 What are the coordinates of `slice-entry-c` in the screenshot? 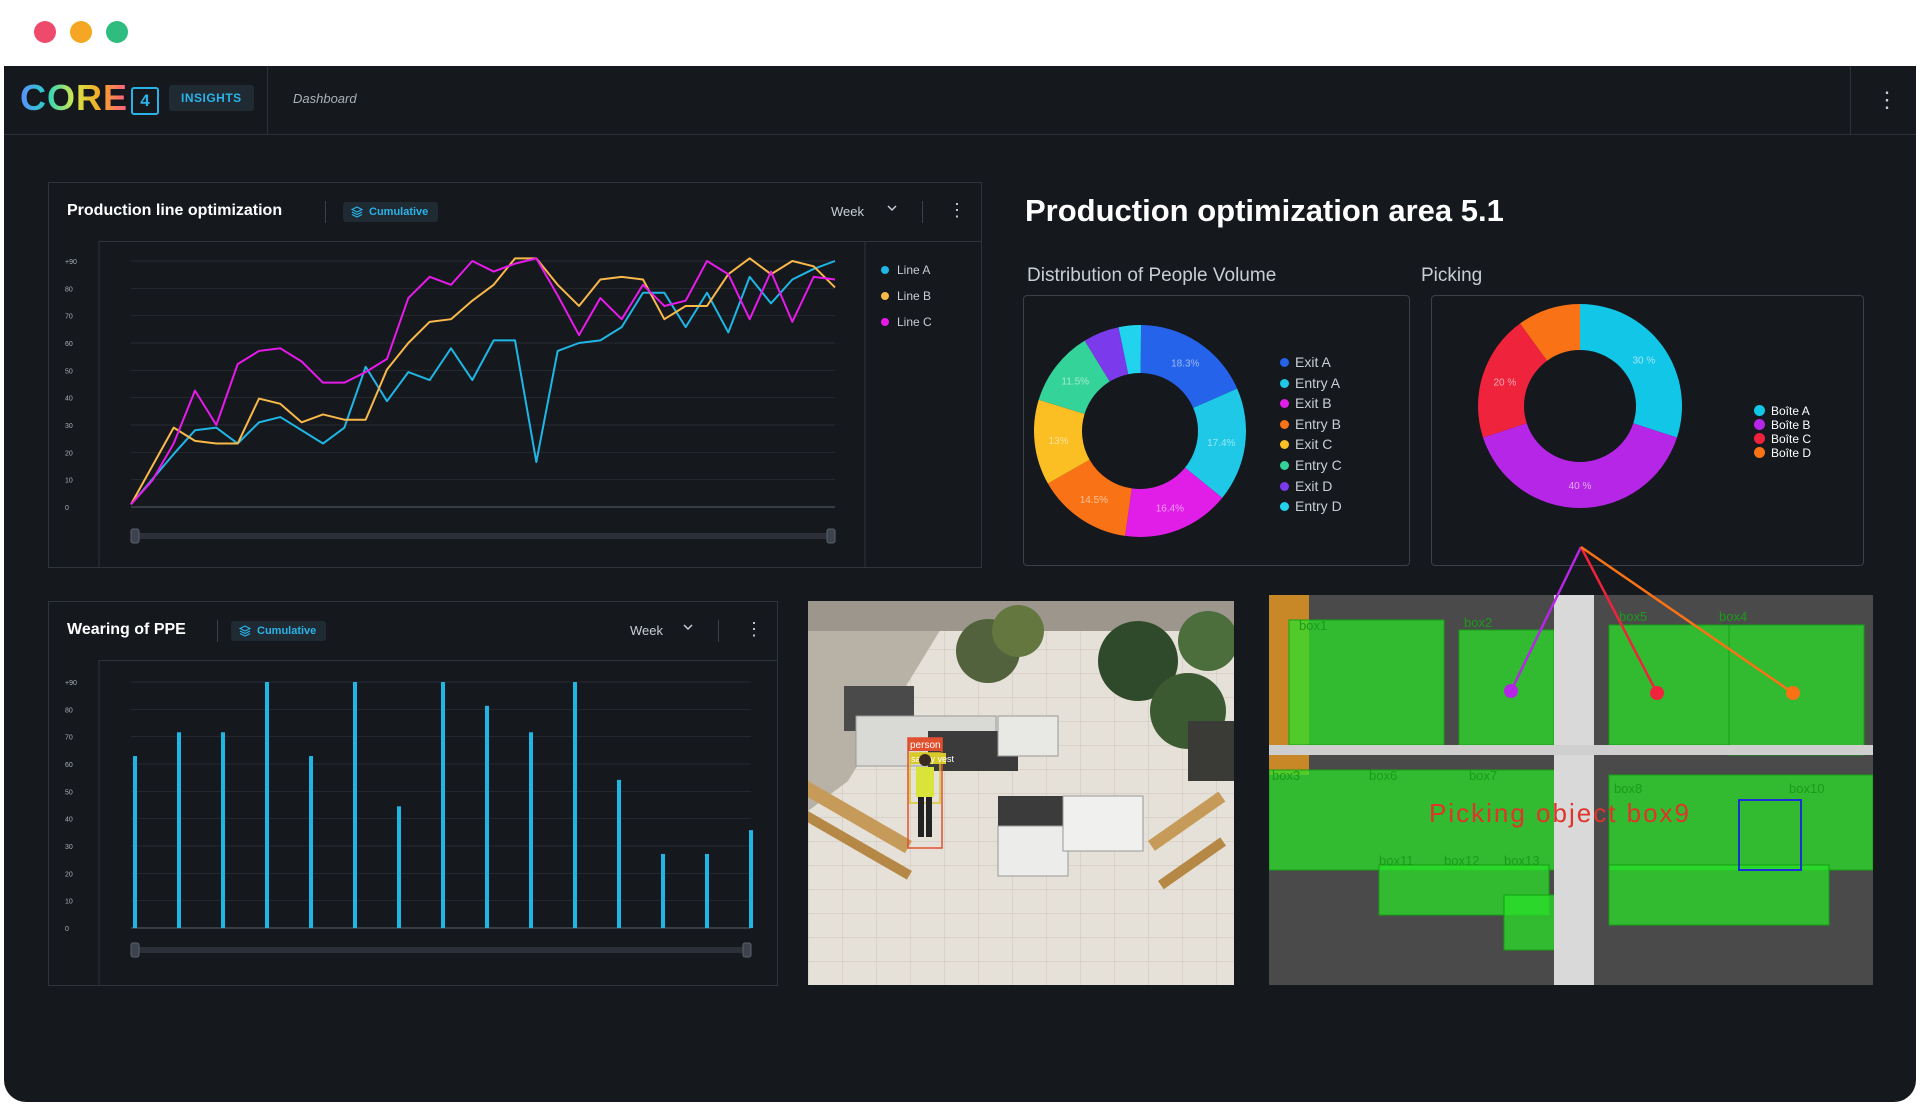 It's located at (1074, 377).